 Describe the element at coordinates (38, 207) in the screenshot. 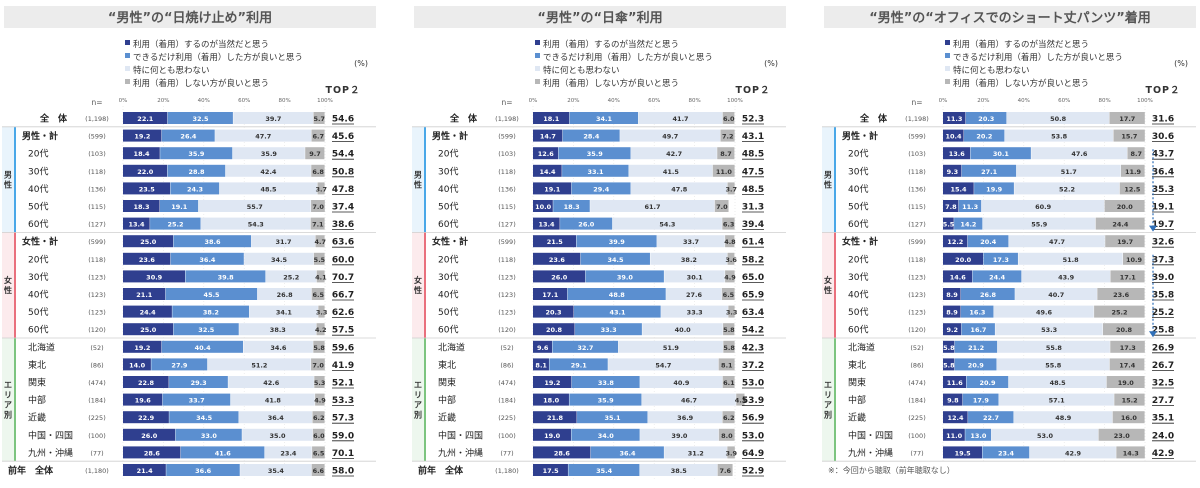

I see `row-label: 50代` at that location.